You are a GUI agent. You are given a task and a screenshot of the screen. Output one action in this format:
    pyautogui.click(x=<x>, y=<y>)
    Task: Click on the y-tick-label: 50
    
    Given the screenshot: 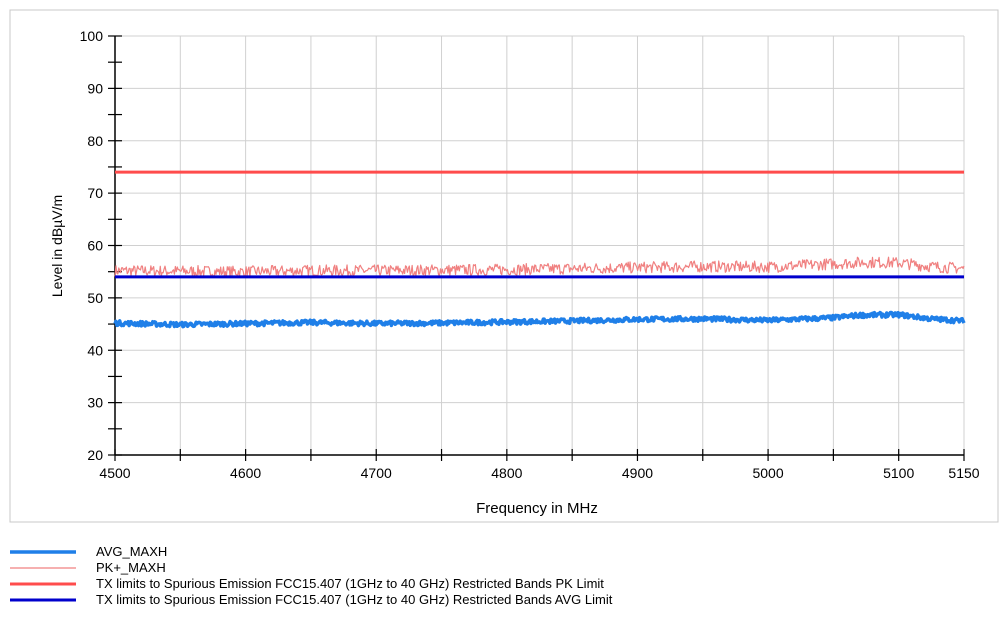 What is the action you would take?
    pyautogui.click(x=95, y=298)
    